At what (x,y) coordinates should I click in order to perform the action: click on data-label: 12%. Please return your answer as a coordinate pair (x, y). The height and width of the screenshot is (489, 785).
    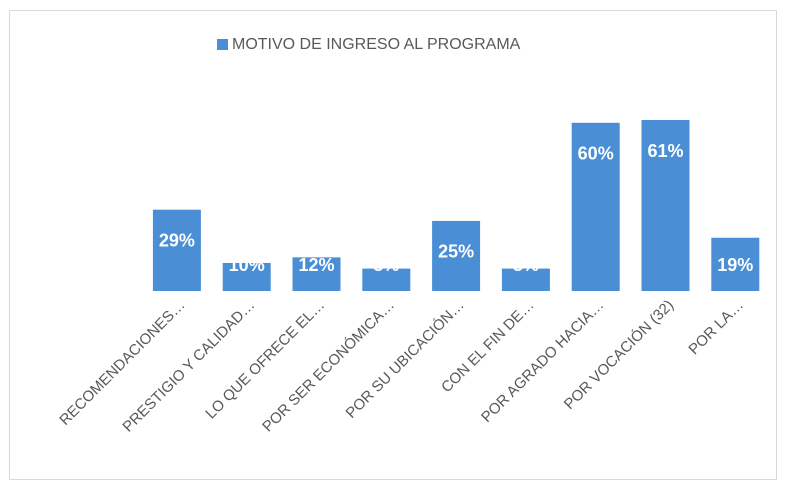
    Looking at the image, I should click on (316, 265).